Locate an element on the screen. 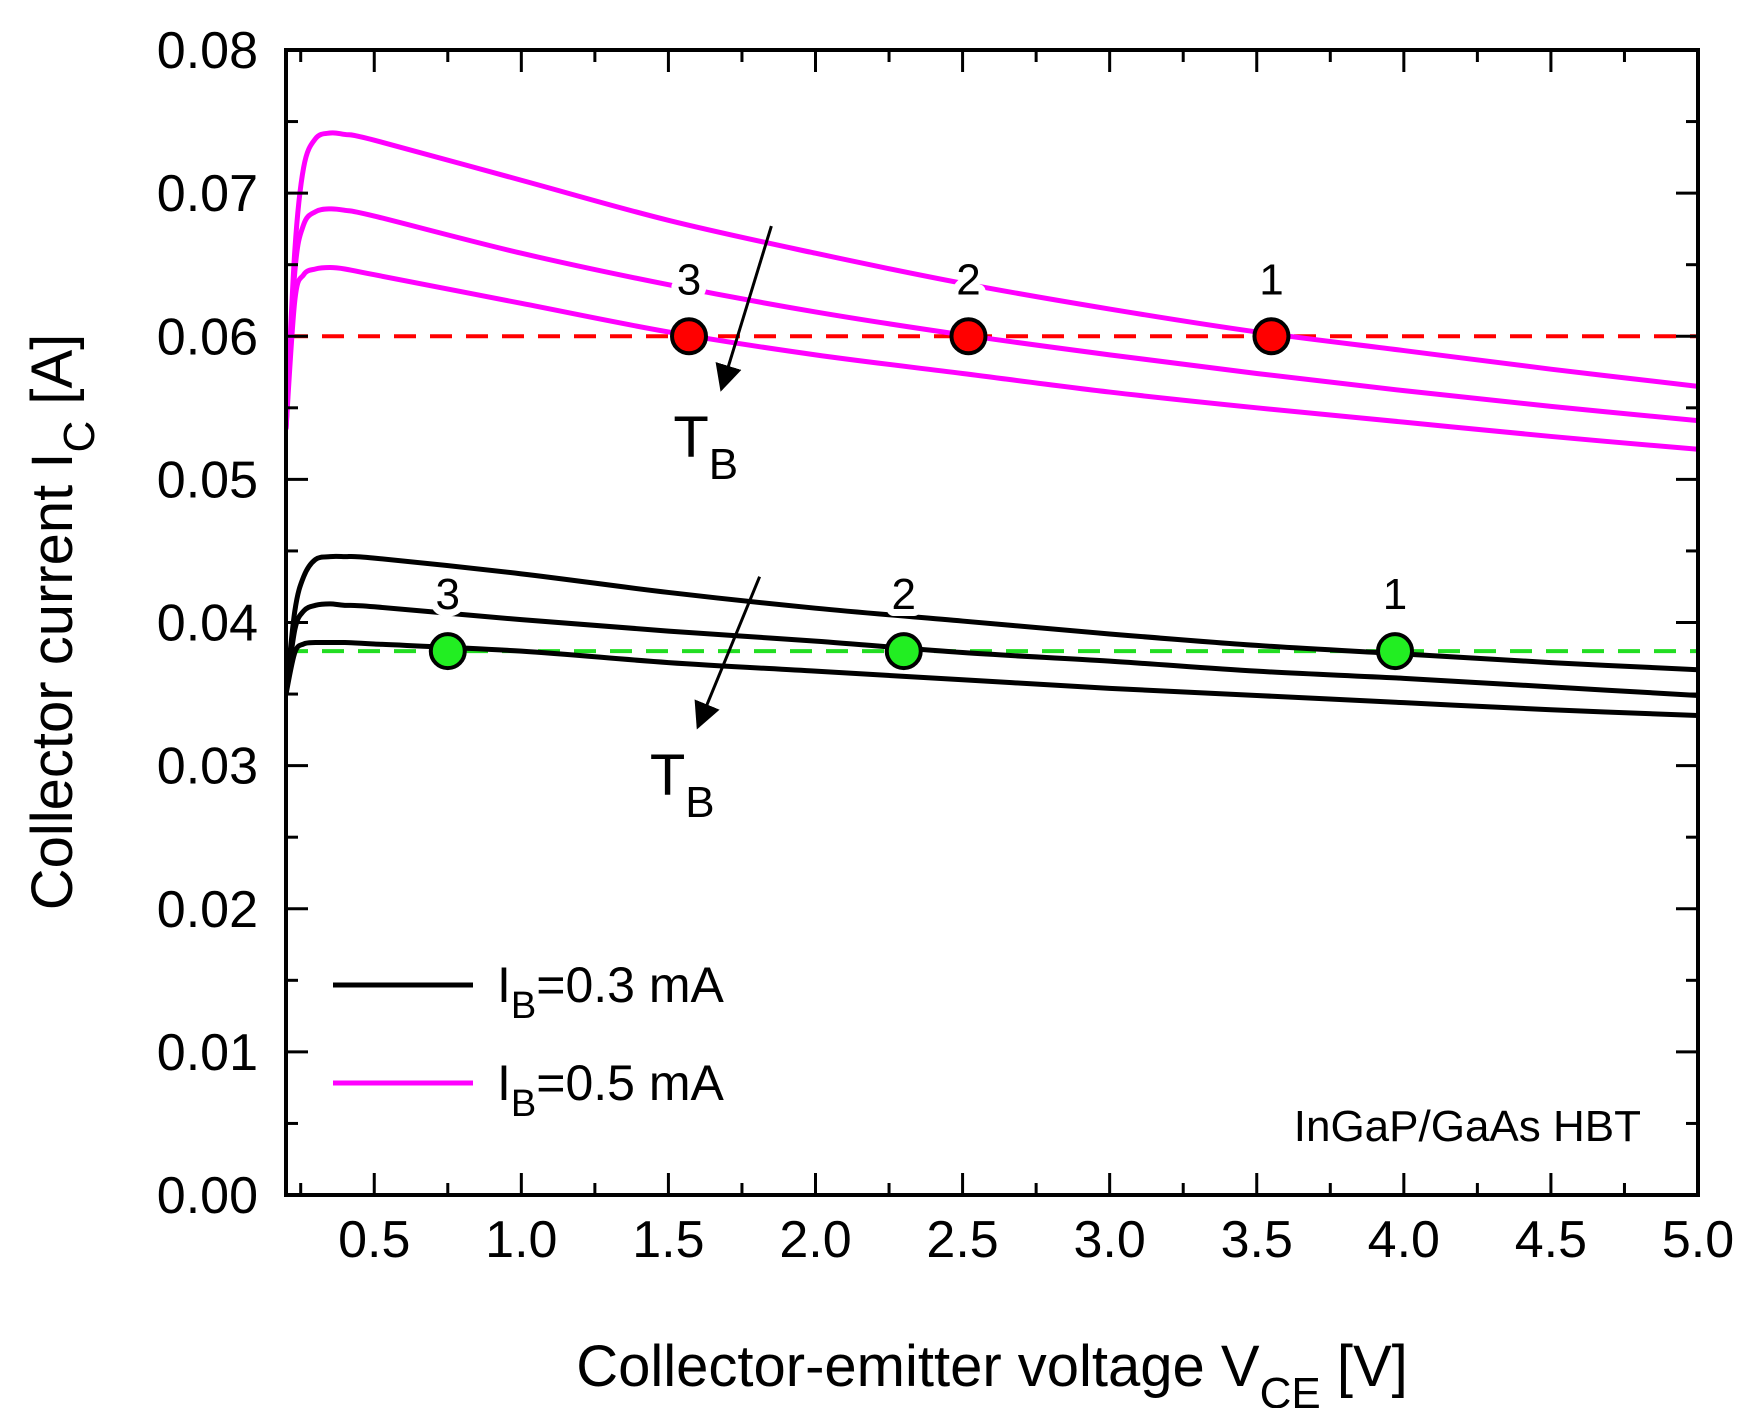 The image size is (1756, 1408). x-tick-label: 3.0 is located at coordinates (1110, 1240).